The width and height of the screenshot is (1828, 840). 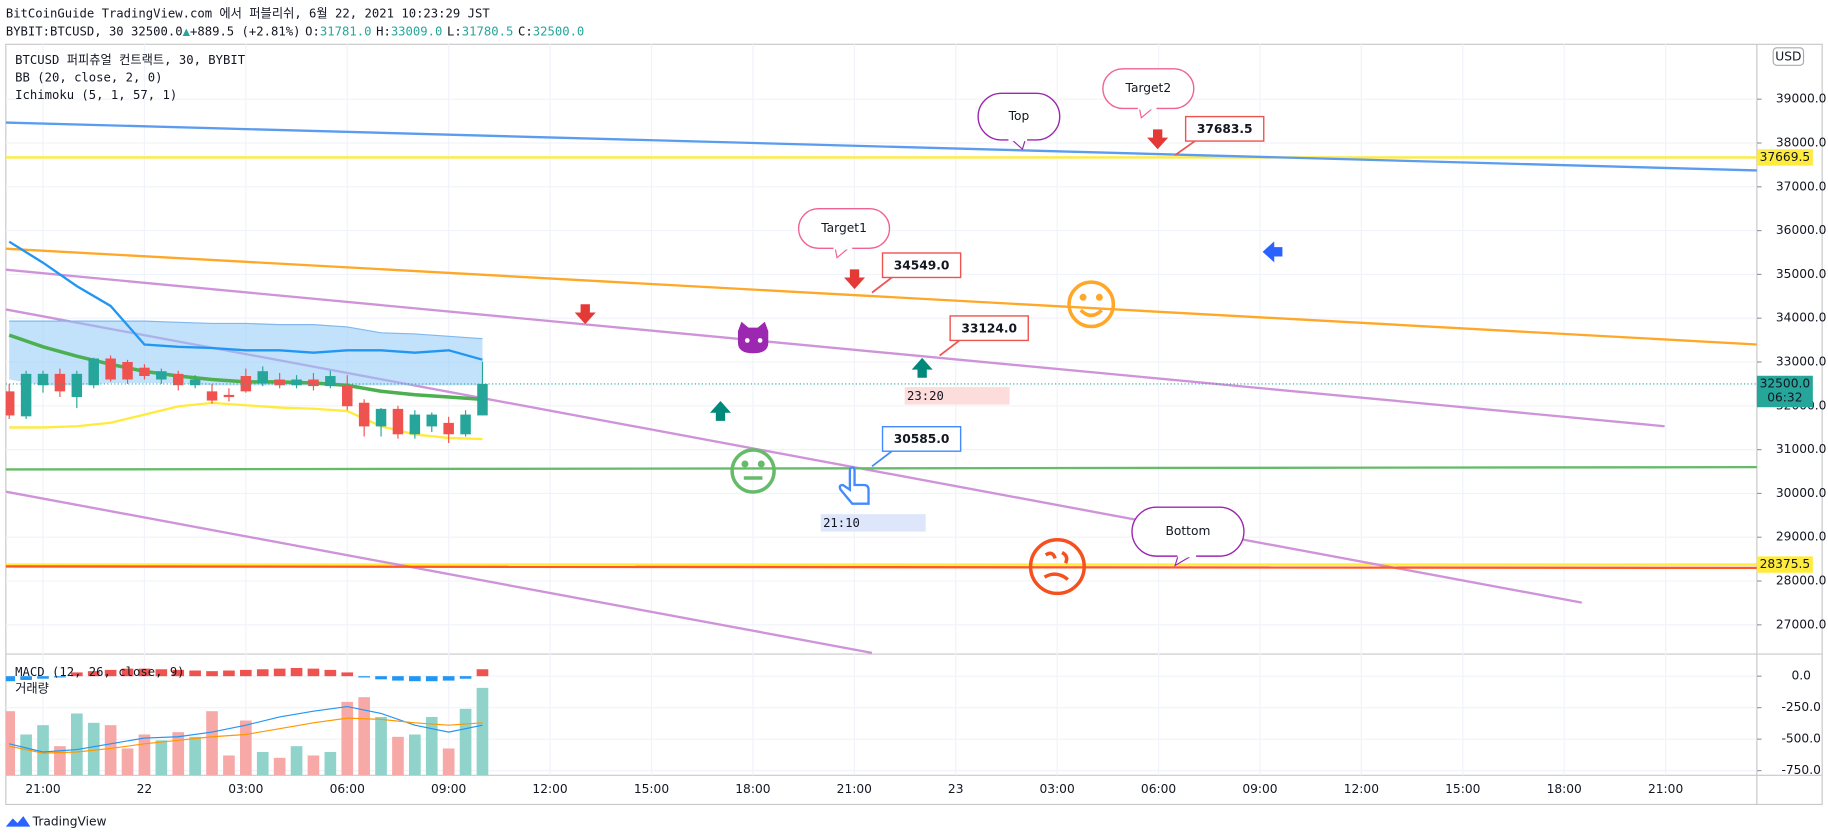 I want to click on ohlc-label: O:, so click(x=312, y=31).